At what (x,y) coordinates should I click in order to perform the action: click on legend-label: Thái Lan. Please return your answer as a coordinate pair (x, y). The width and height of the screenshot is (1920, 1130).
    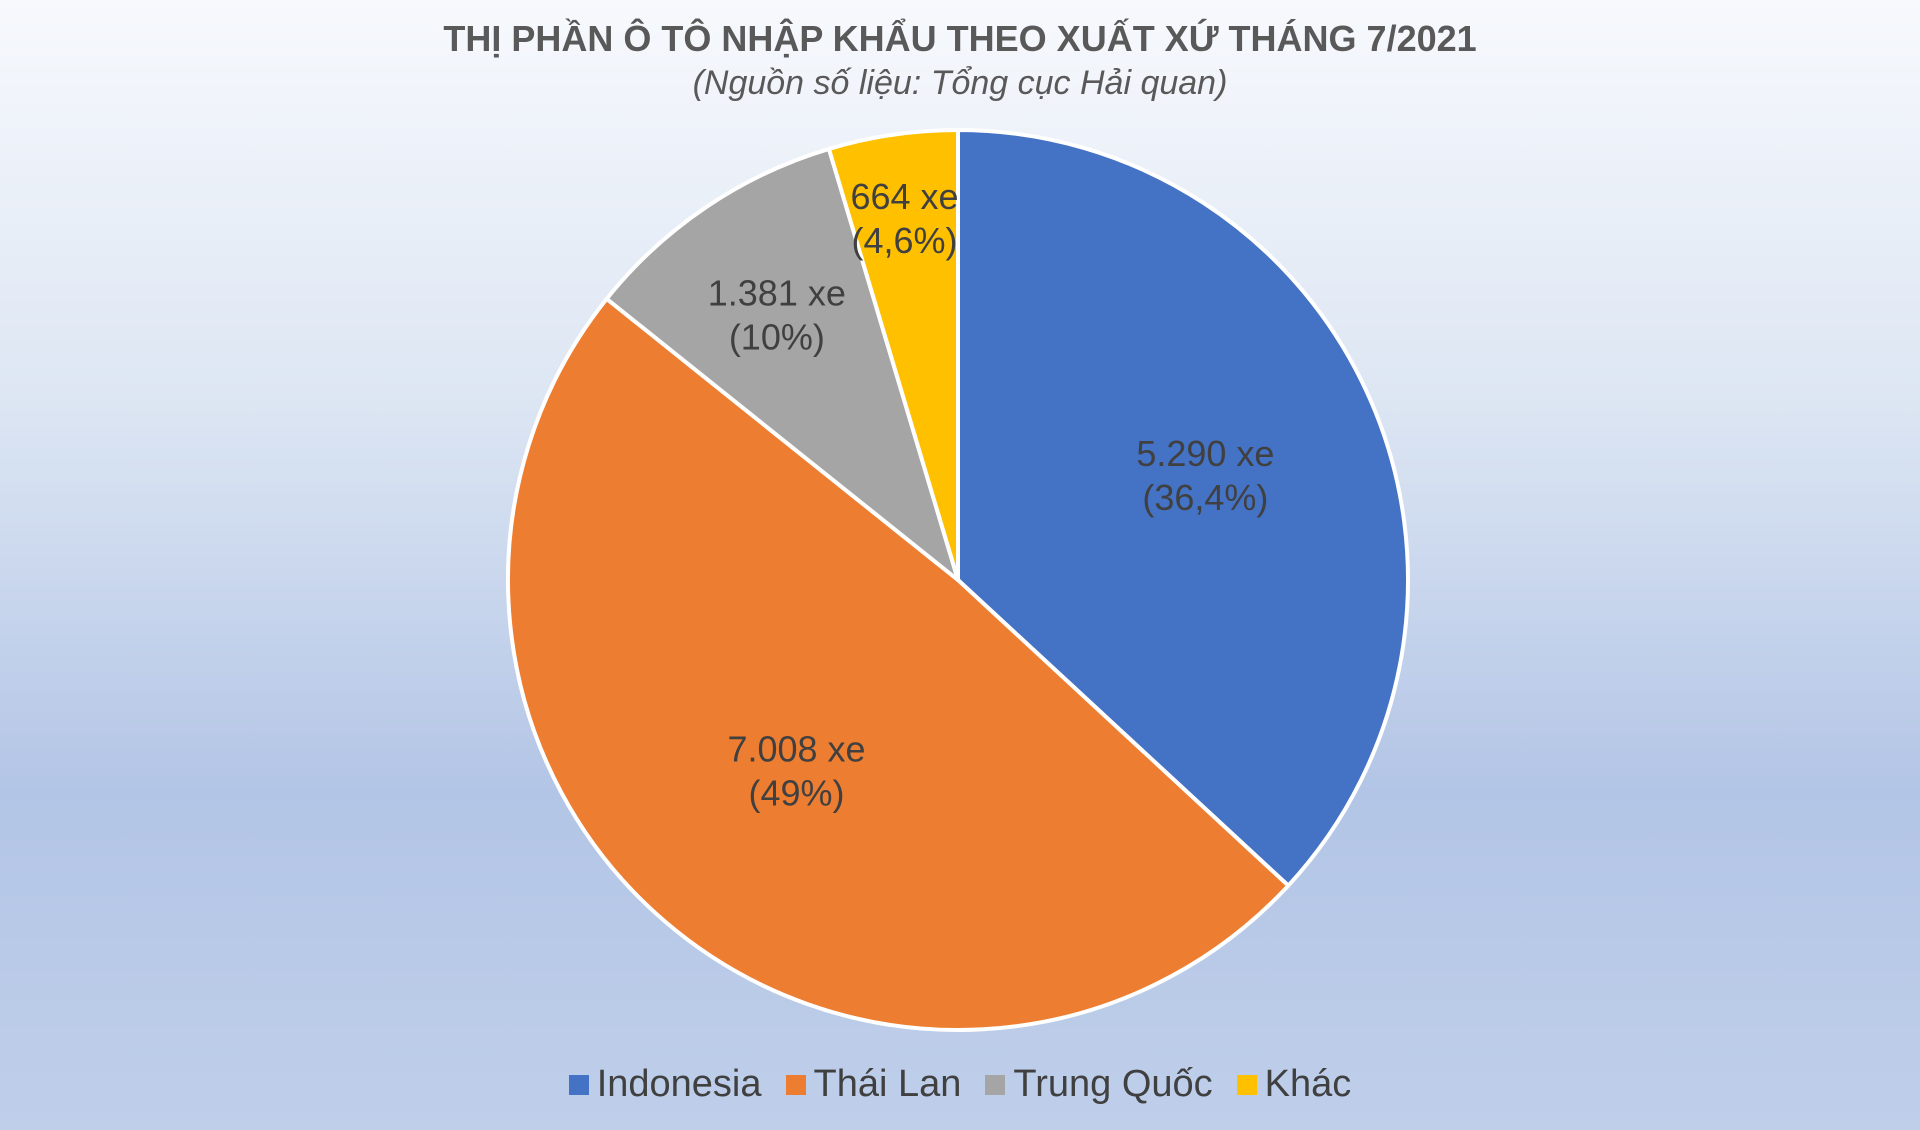
    Looking at the image, I should click on (887, 1084).